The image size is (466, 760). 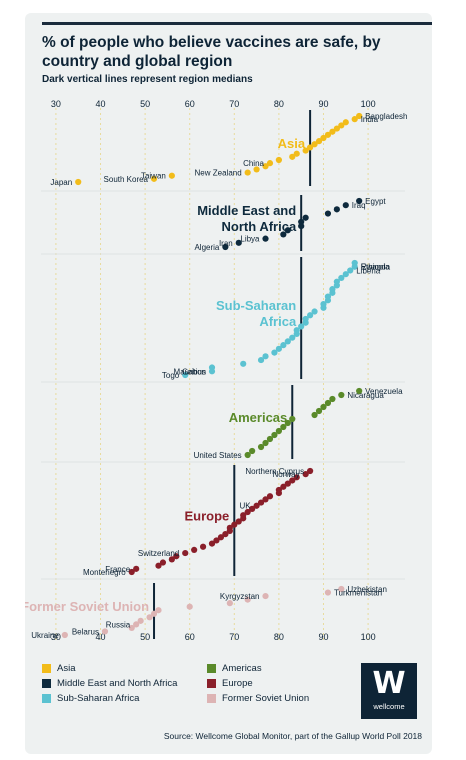 I want to click on tick-label-top: 60, so click(x=190, y=104).